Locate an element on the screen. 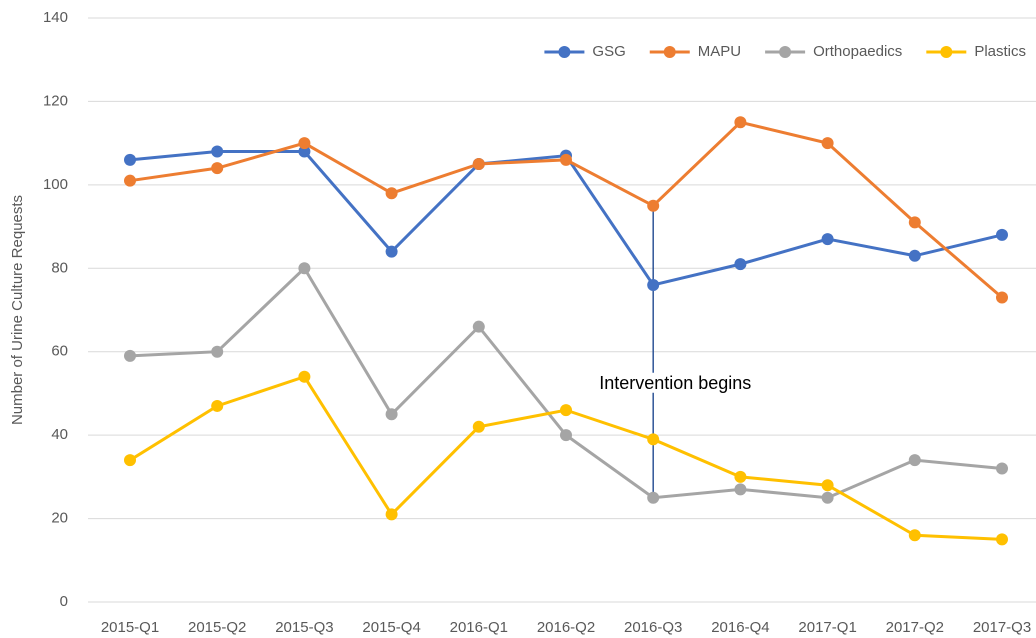  y-tick-label: 100 is located at coordinates (55, 184).